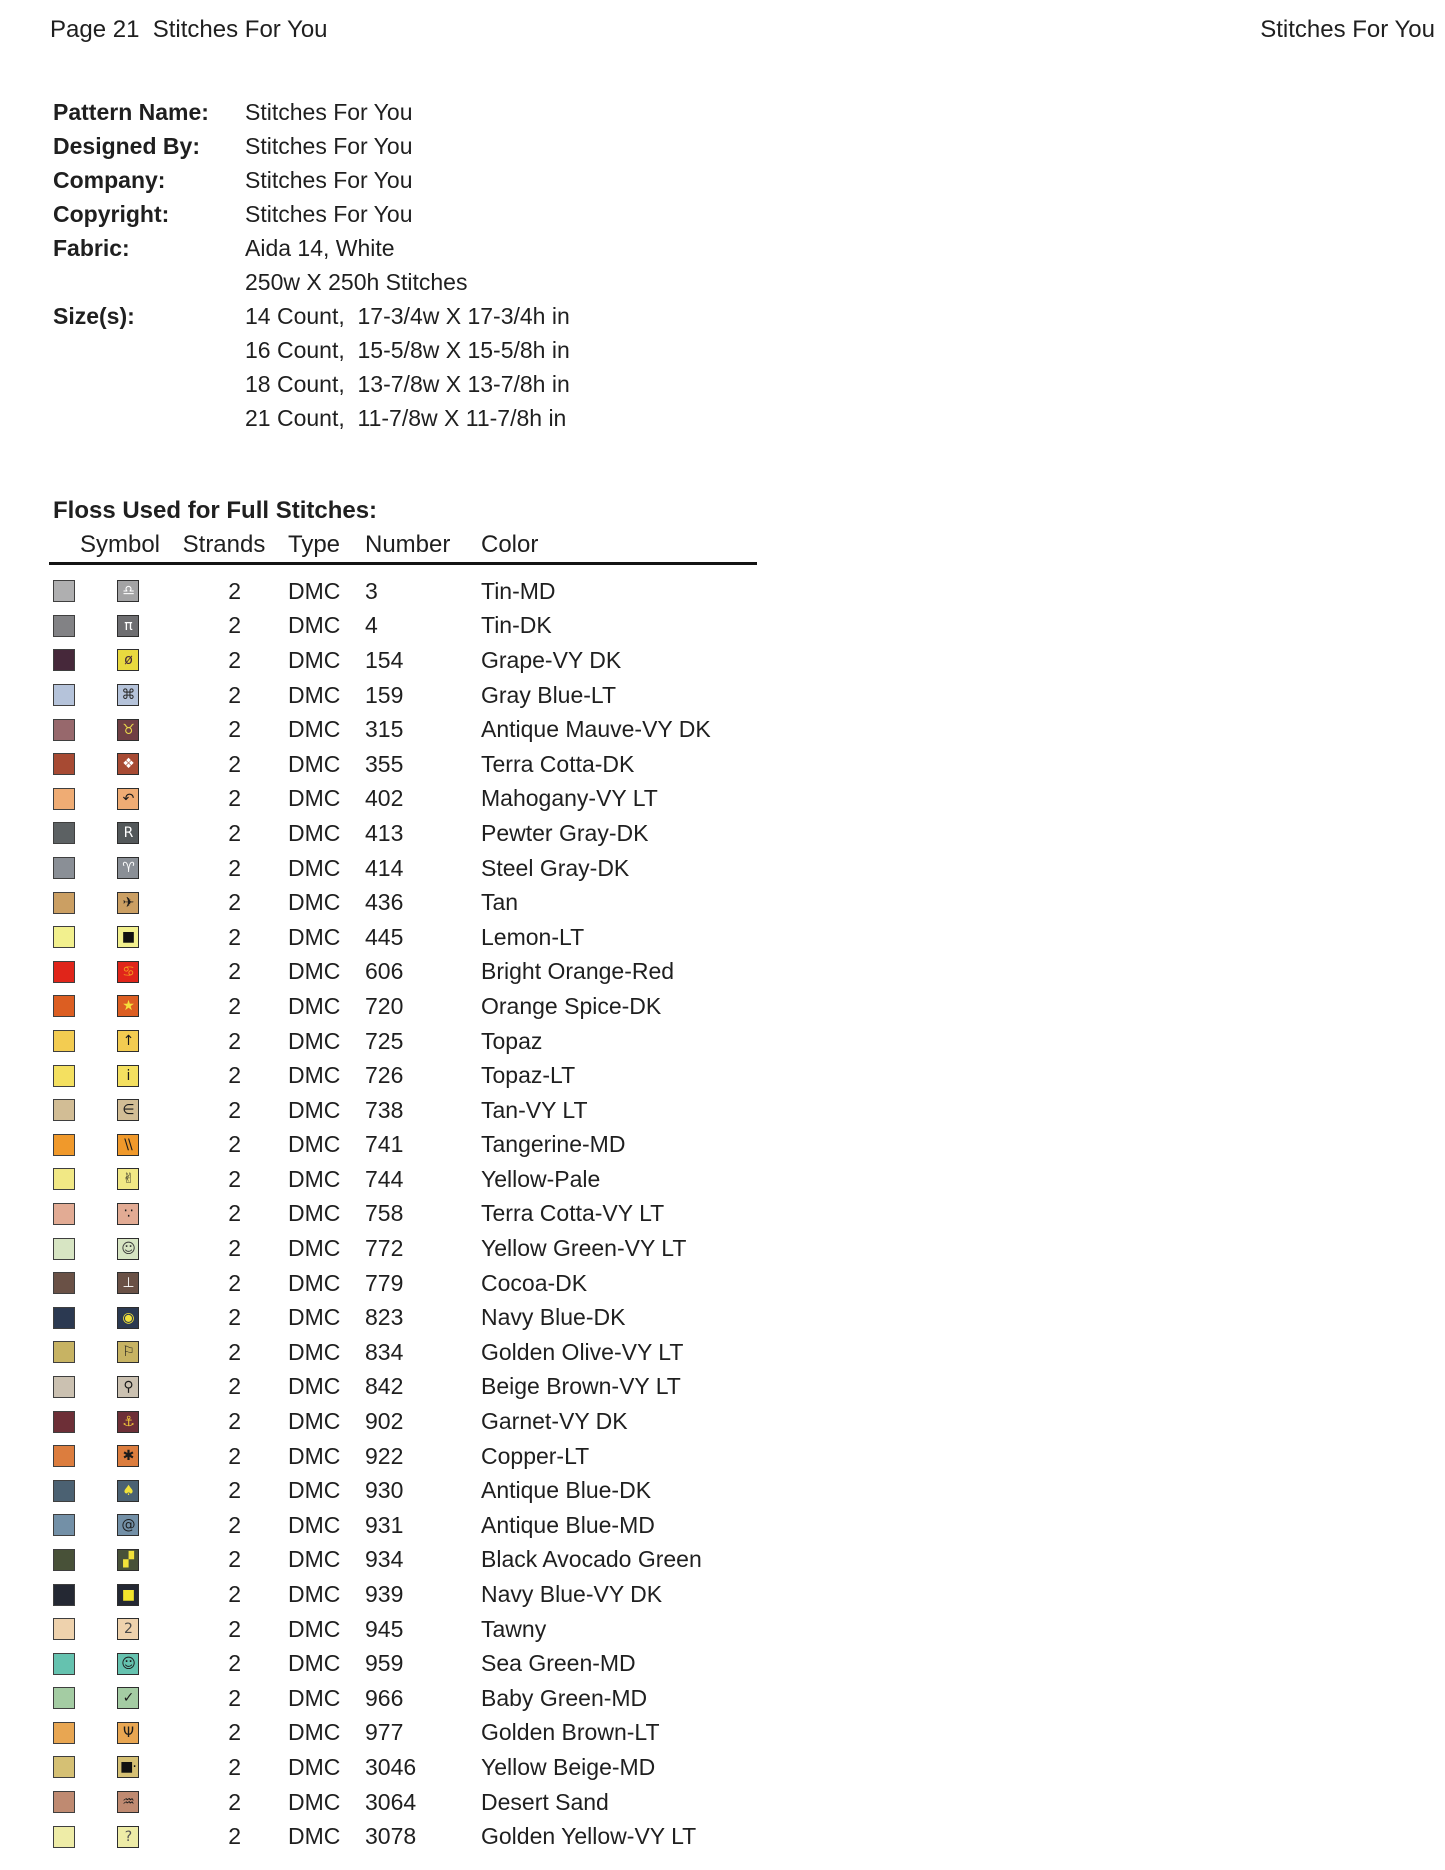 The height and width of the screenshot is (1870, 1445). What do you see at coordinates (569, 798) in the screenshot?
I see `color-name-cell: Mahogany-VY LT` at bounding box center [569, 798].